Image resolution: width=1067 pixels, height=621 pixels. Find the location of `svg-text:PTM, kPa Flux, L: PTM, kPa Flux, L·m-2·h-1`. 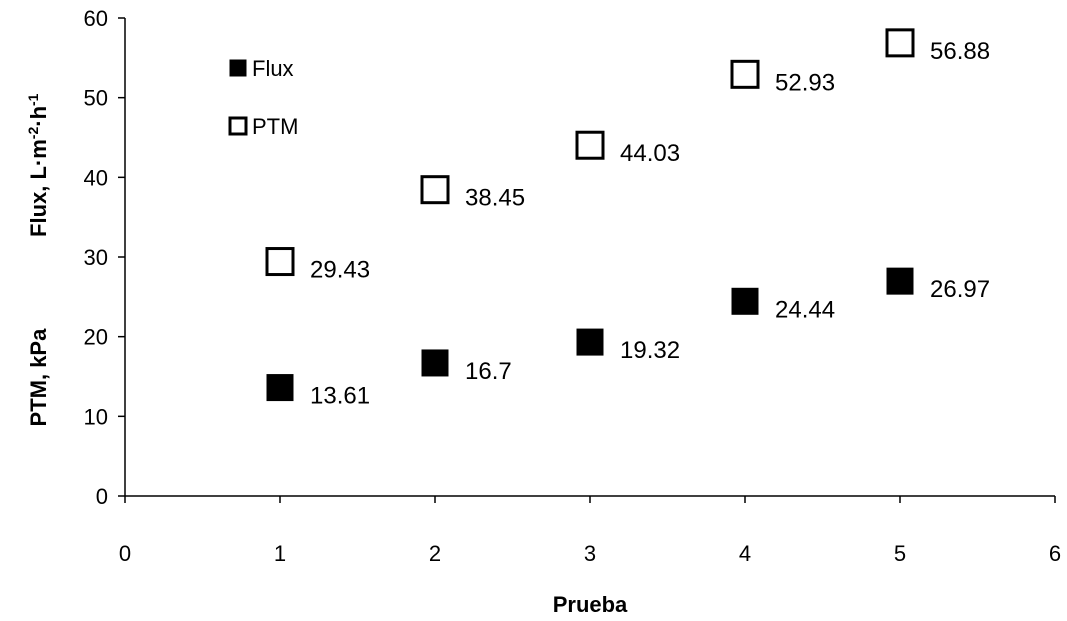

svg-text:PTM, kPa Flux, L: PTM, kPa Flux, L·m-2·h-1 is located at coordinates (38, 259).